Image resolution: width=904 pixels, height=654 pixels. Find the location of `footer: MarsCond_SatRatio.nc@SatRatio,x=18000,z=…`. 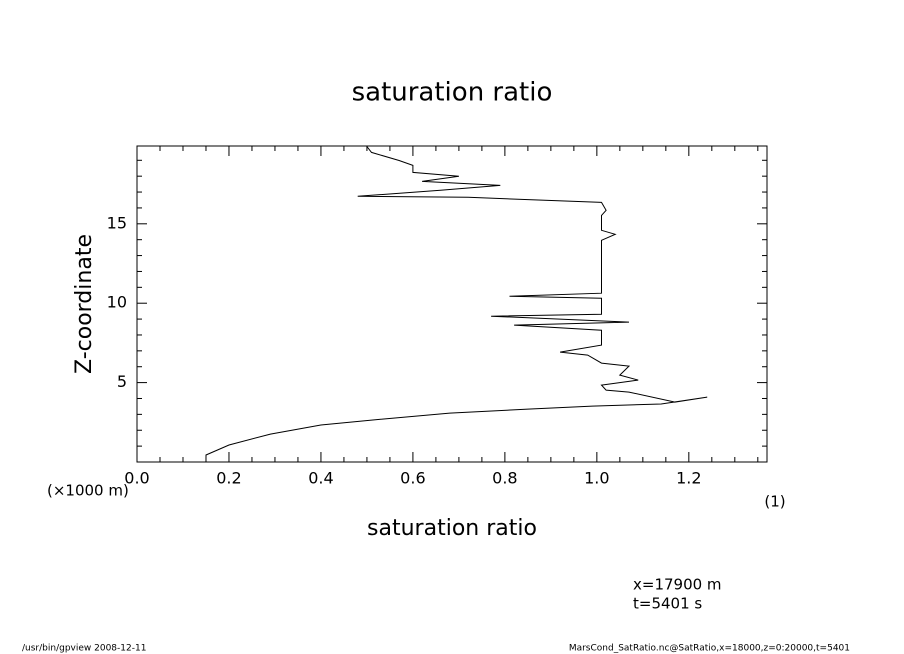

footer: MarsCond_SatRatio.nc@SatRatio,x=18000,z=… is located at coordinates (709, 649).